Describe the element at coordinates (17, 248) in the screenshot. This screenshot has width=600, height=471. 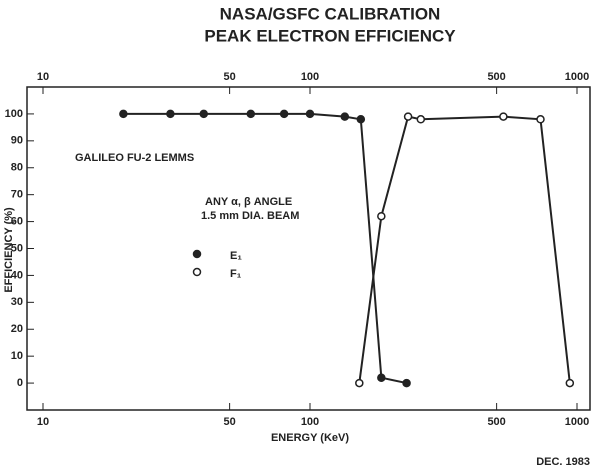
I see `y-tick-label: 50` at that location.